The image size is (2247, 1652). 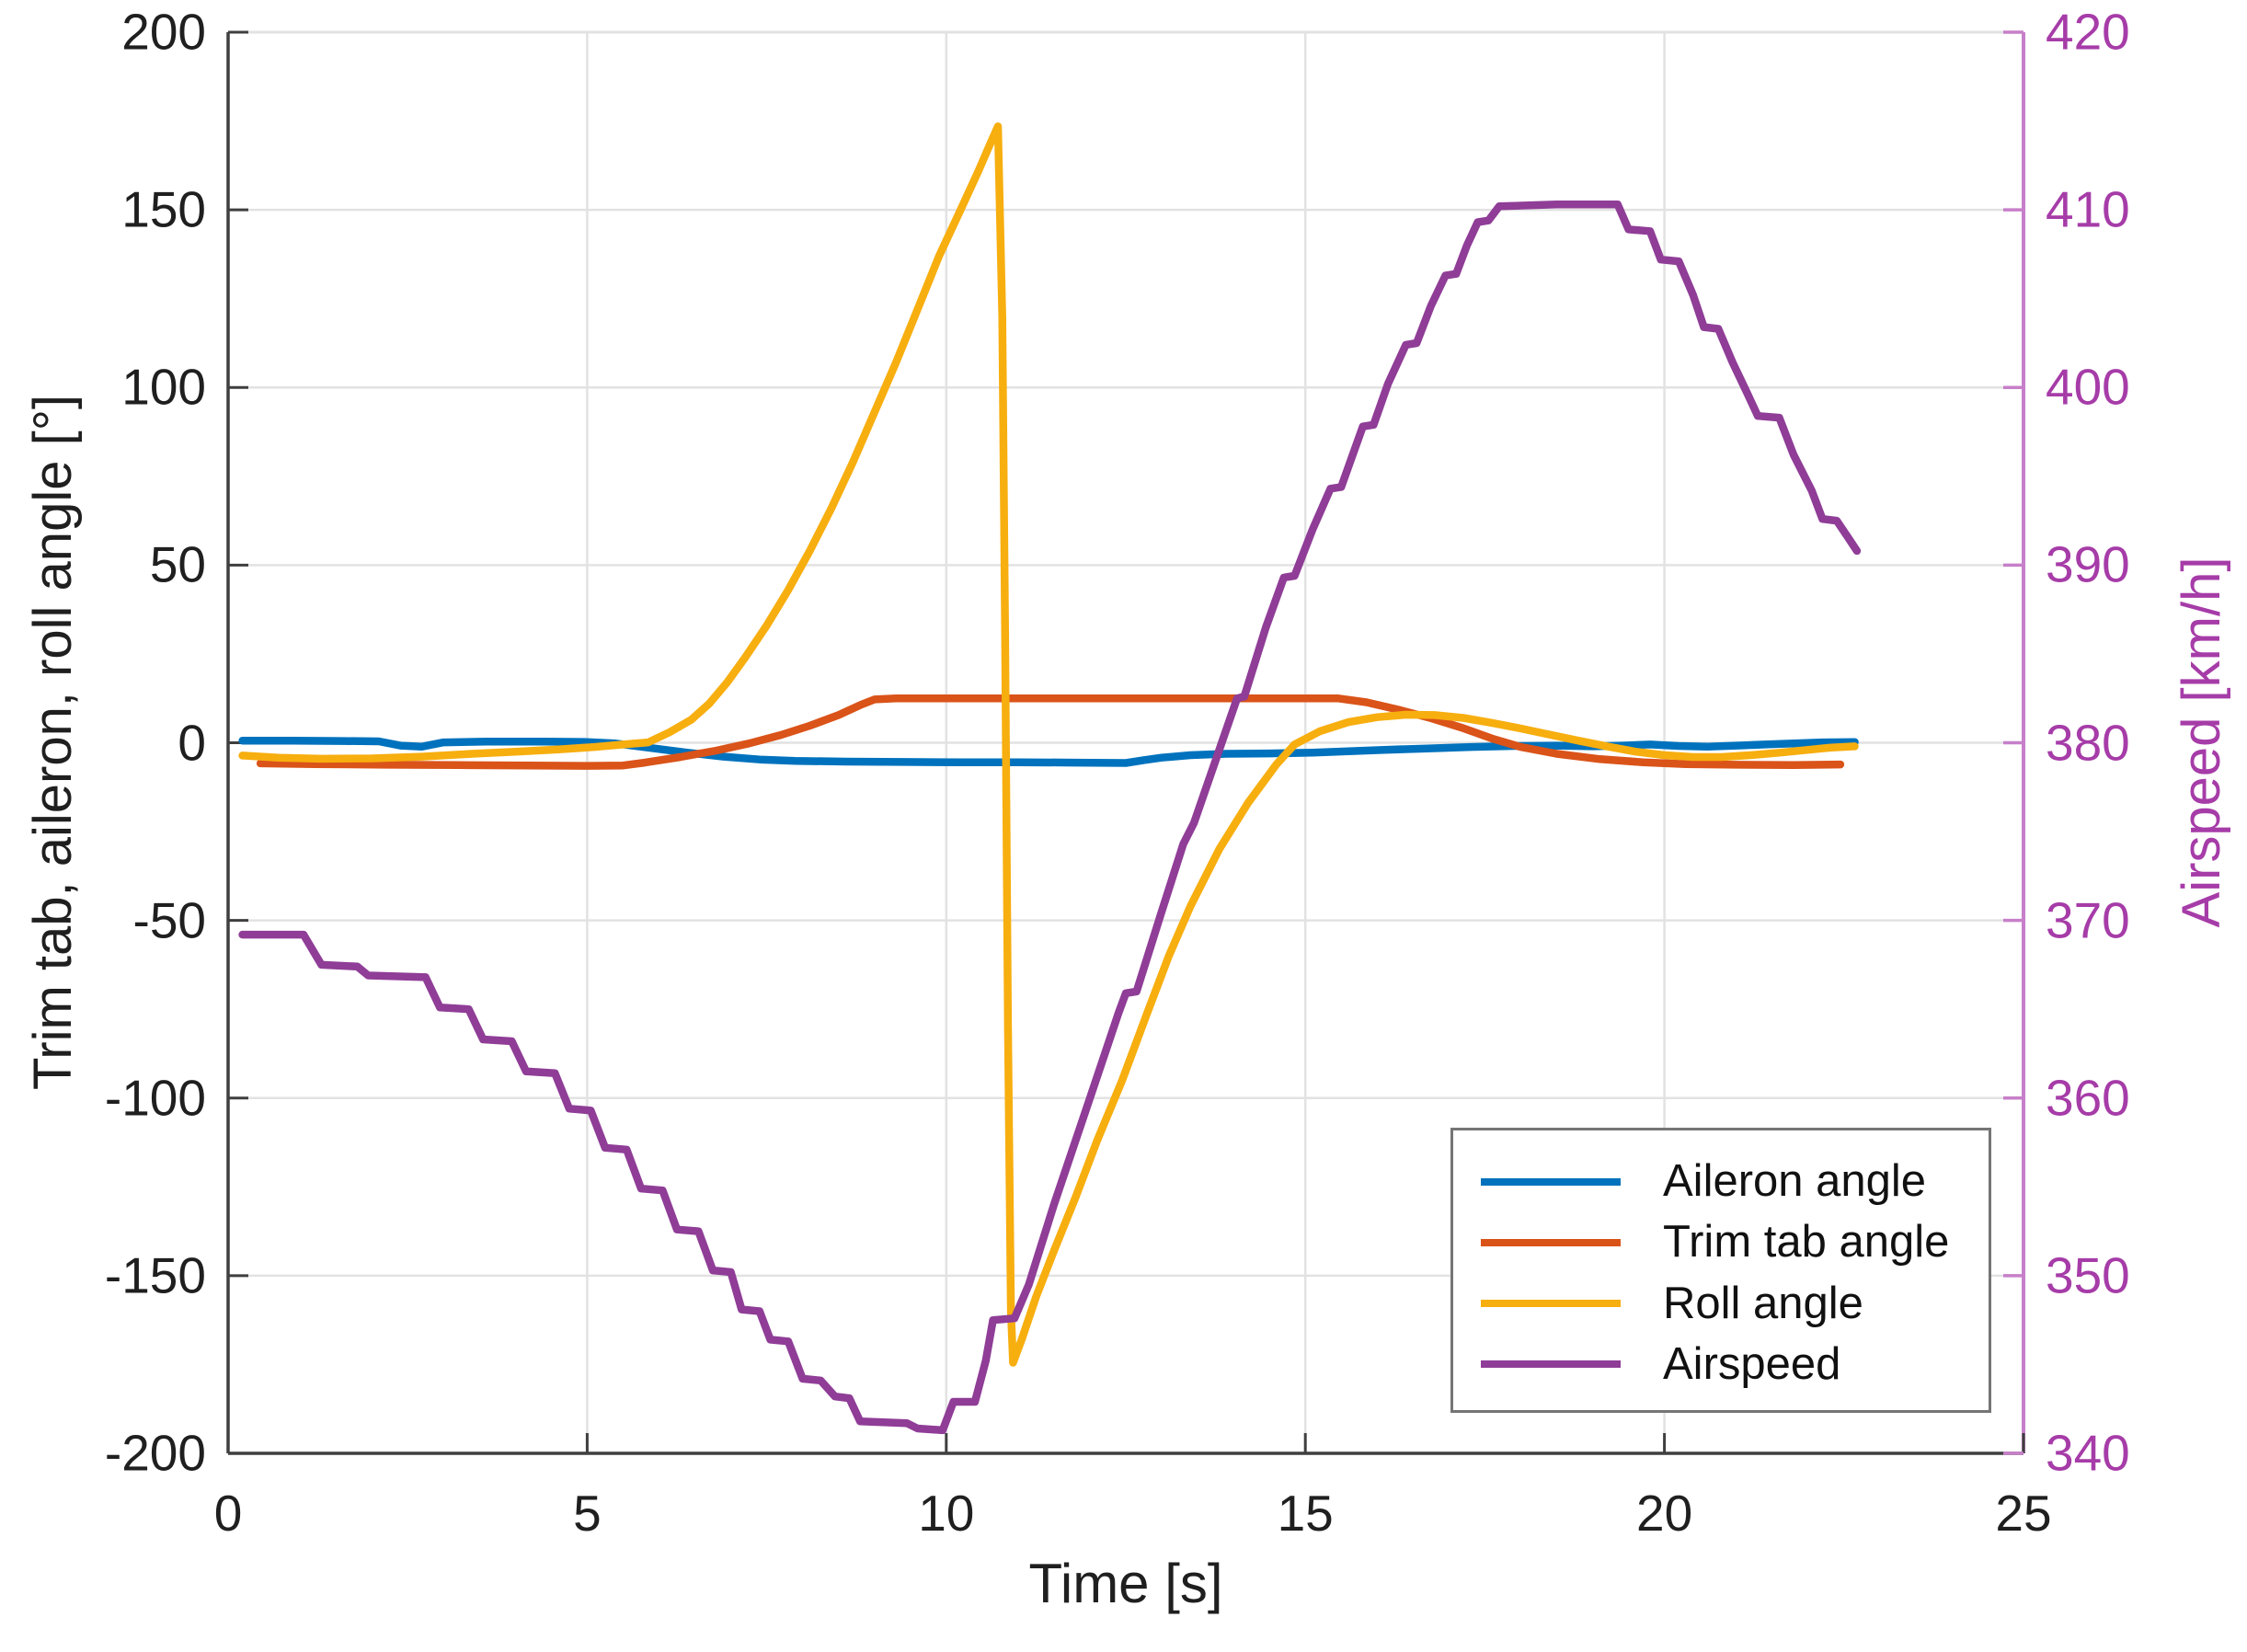 I want to click on series-line-trim-tab-angle, so click(x=1050, y=732).